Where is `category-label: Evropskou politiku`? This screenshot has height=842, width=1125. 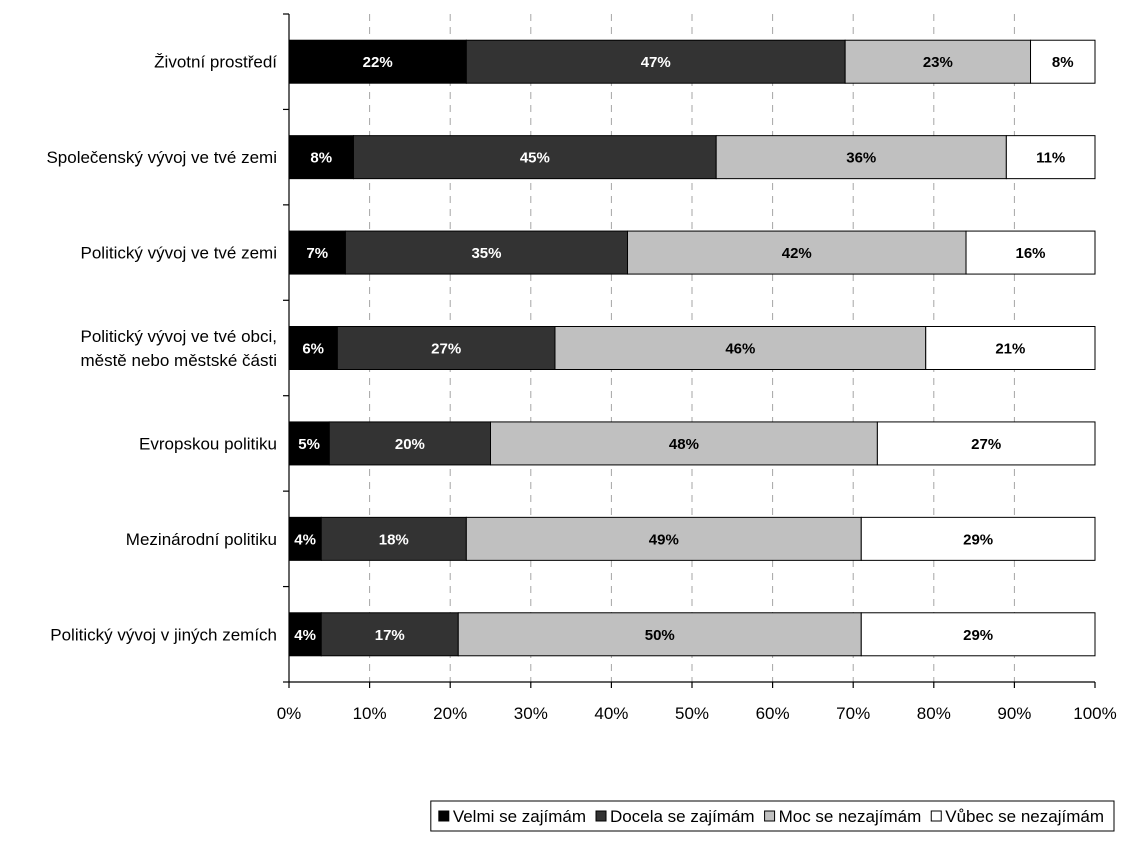
category-label: Evropskou politiku is located at coordinates (208, 443).